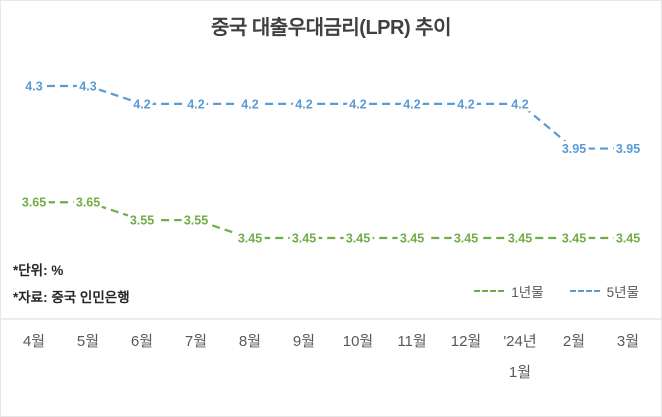  What do you see at coordinates (331, 117) in the screenshot?
I see `series-line-5year` at bounding box center [331, 117].